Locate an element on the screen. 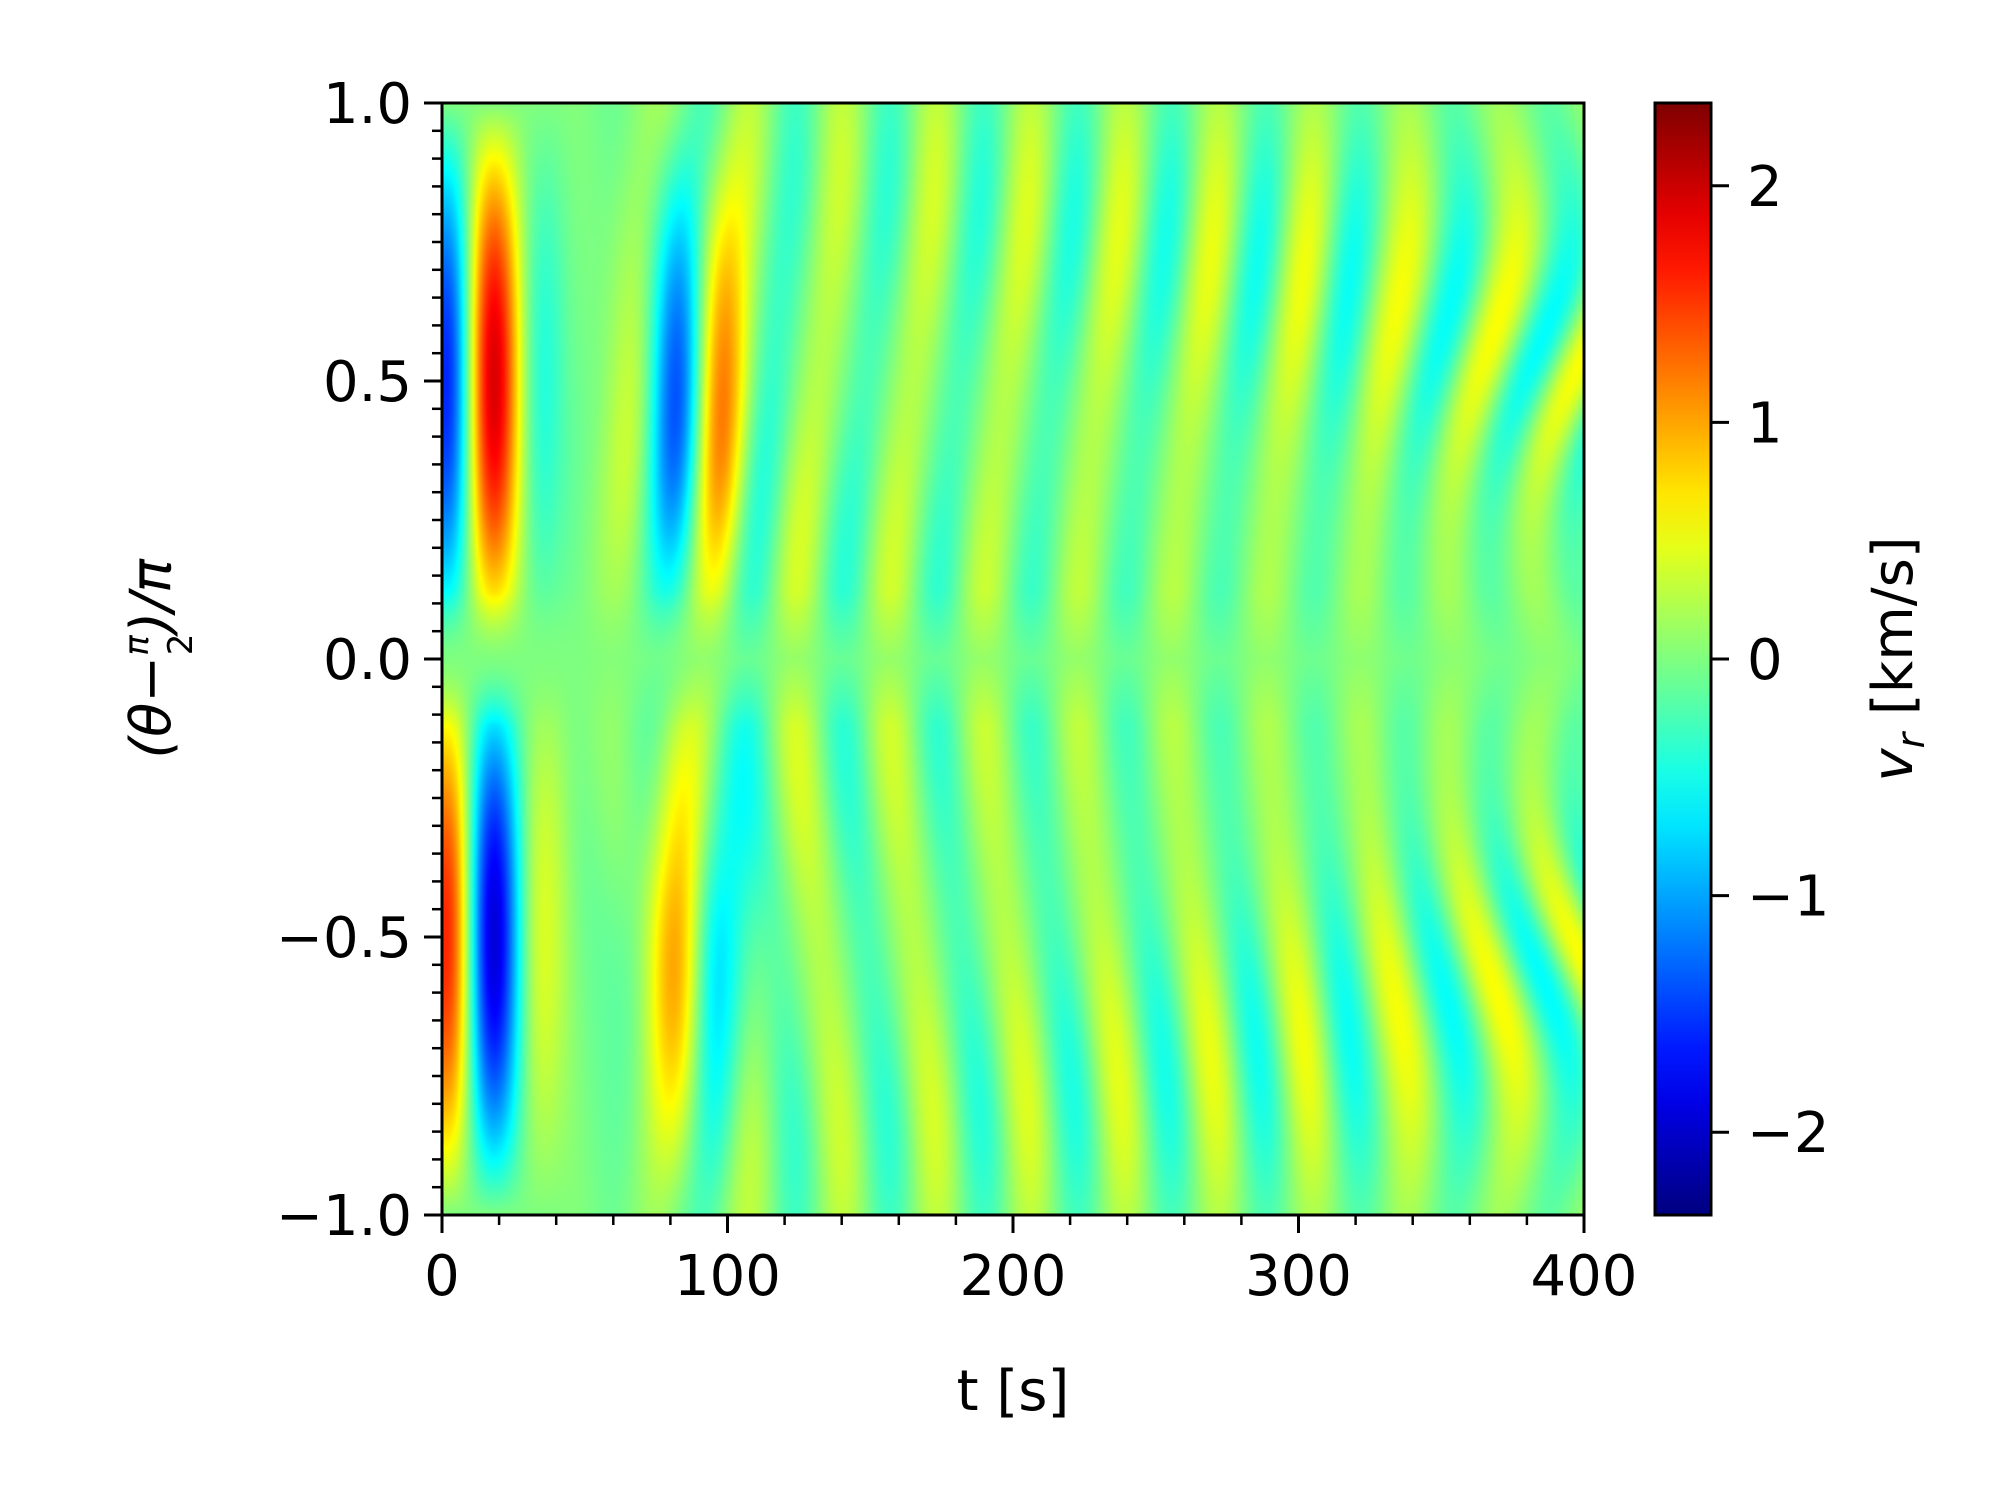 This screenshot has height=1505, width=2000. y-label-den: 2 is located at coordinates (181, 645).